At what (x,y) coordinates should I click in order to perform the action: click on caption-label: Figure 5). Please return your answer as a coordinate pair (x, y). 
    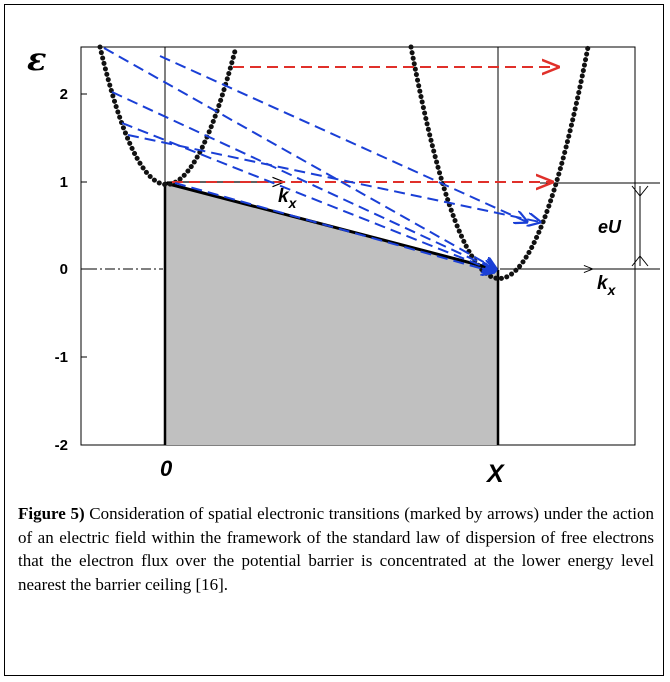
    Looking at the image, I should click on (51, 513).